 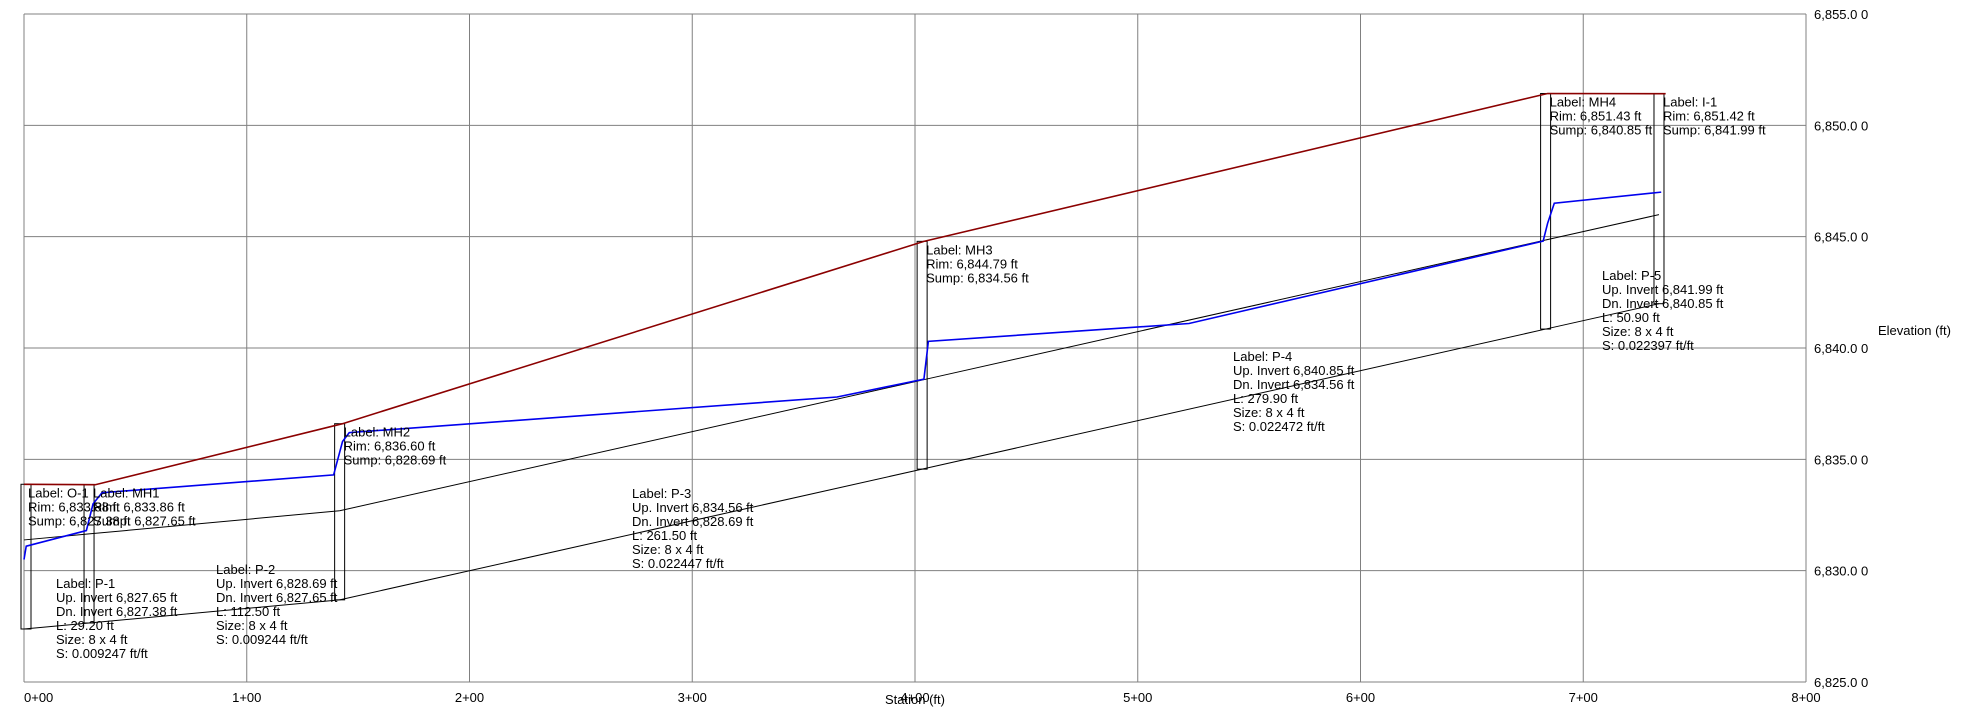 What do you see at coordinates (1805, 697) in the screenshot?
I see `x-tick-label: 8+00` at bounding box center [1805, 697].